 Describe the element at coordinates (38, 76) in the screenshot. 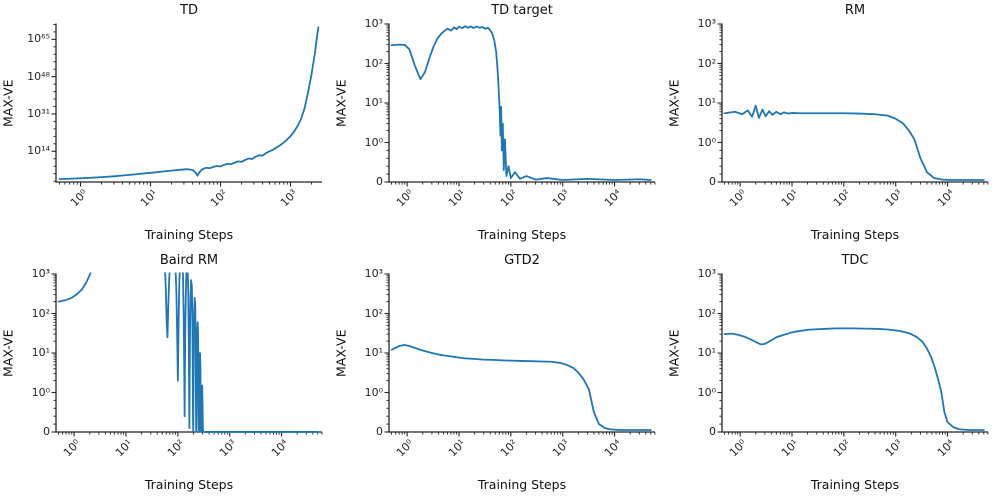

I see `y-tick-label: 10⁴⁸` at that location.